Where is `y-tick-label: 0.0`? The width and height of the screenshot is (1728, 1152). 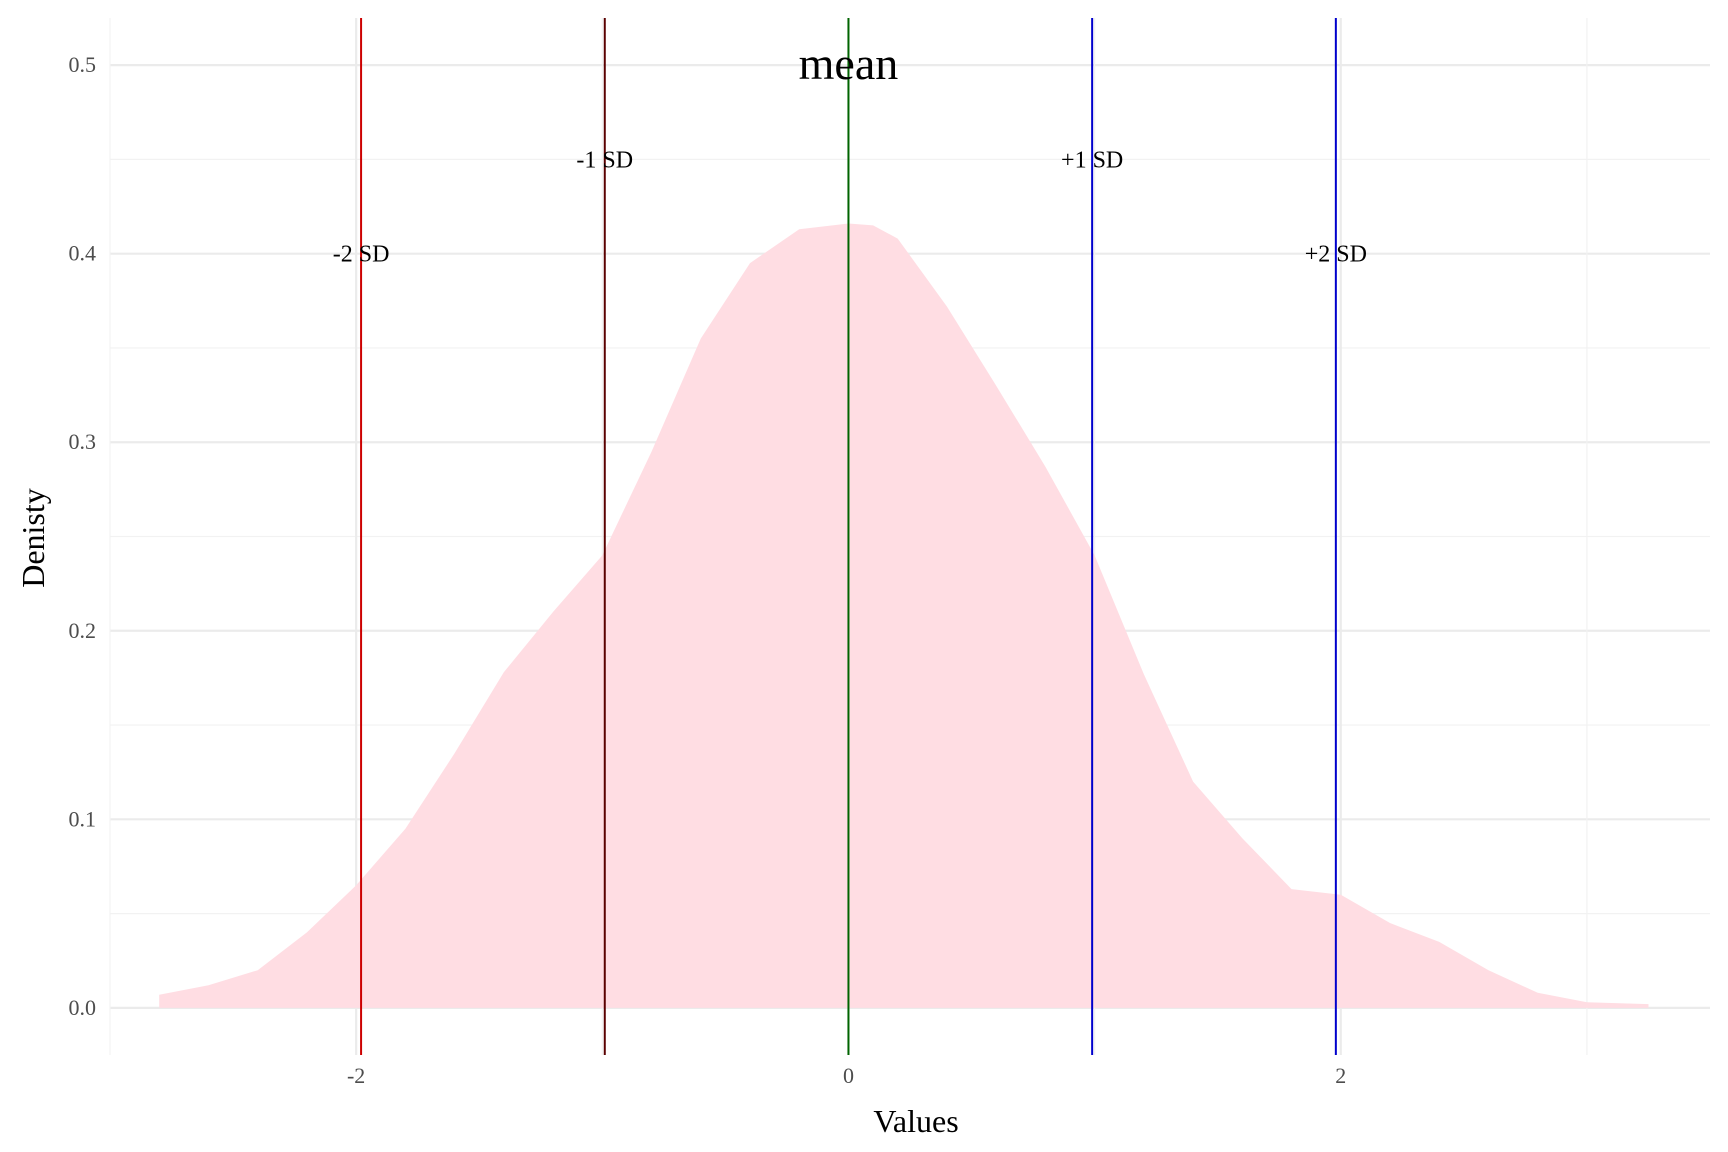
y-tick-label: 0.0 is located at coordinates (83, 1007).